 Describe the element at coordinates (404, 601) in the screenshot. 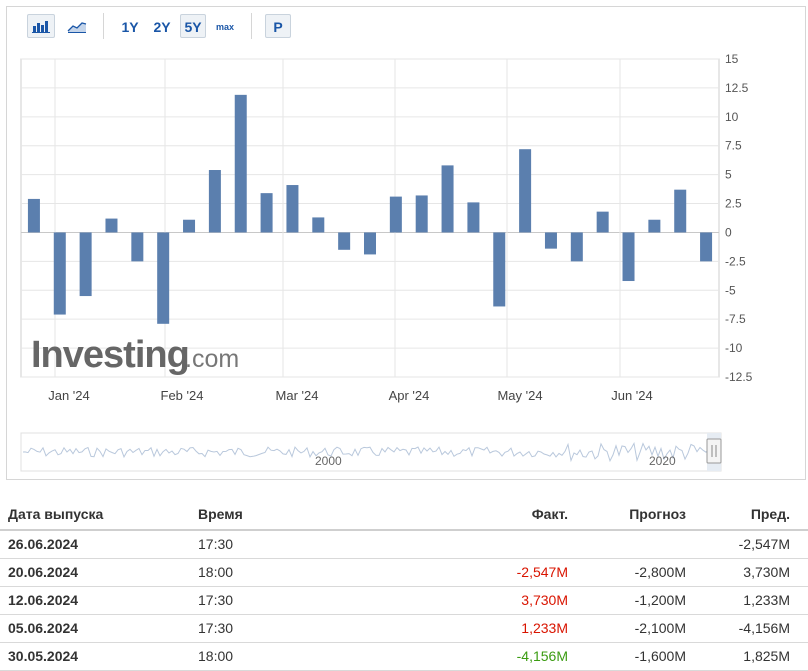

I see `table-row: 12.06.2024 17:30 3,730M -1,200M 1,233M` at that location.